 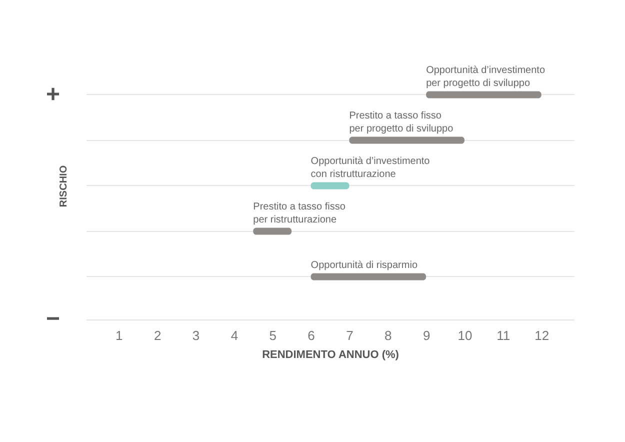 What do you see at coordinates (331, 355) in the screenshot?
I see `x-axis-title: RENDIMENTO ANNUO (%)` at bounding box center [331, 355].